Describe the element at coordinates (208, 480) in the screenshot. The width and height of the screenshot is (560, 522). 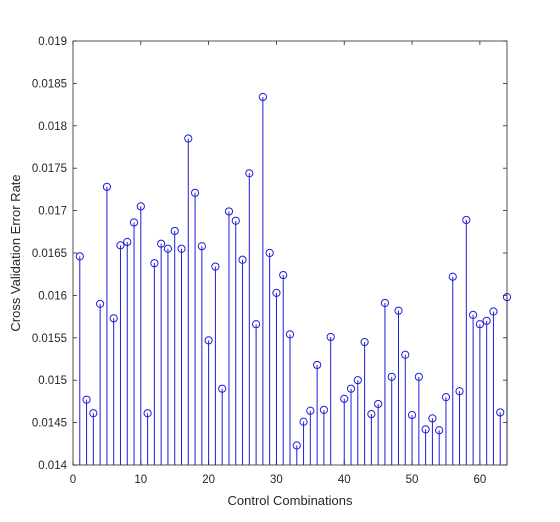
I see `x-tick-label: 20` at that location.